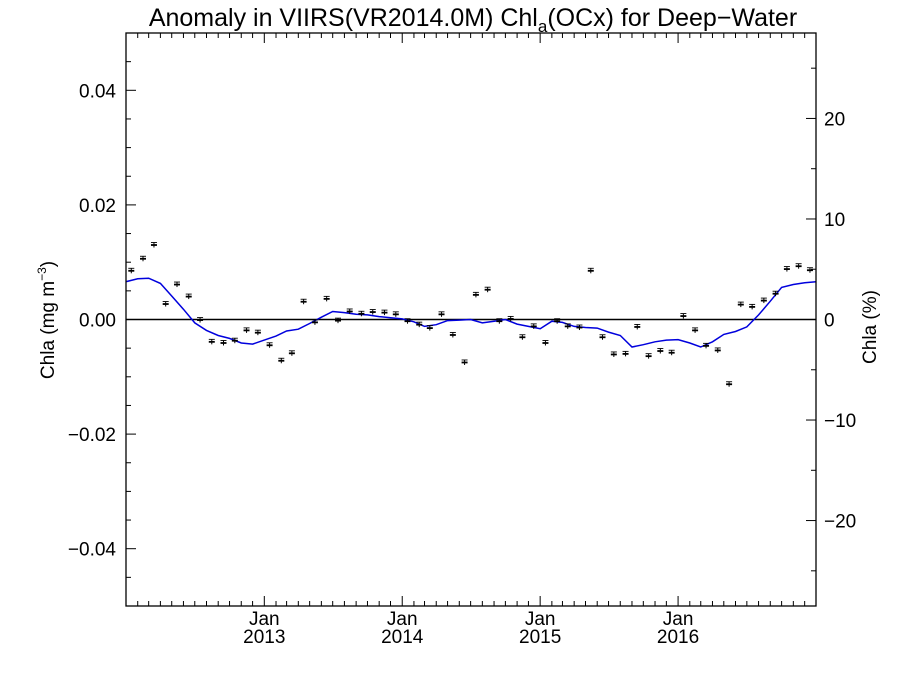 The image size is (900, 675). I want to click on right-tick-label: 20, so click(834, 119).